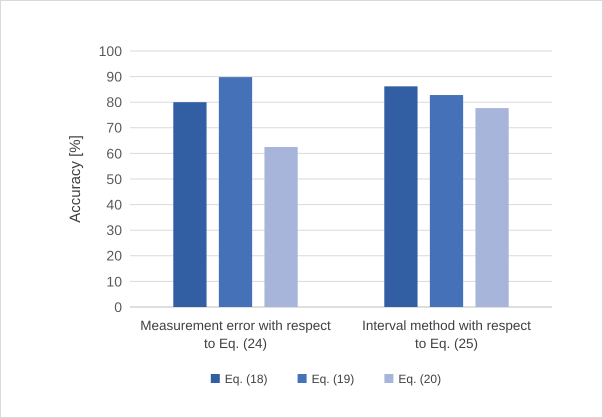  What do you see at coordinates (236, 334) in the screenshot?
I see `x-tick-label: Measurement error with respect to Eq. (24)` at bounding box center [236, 334].